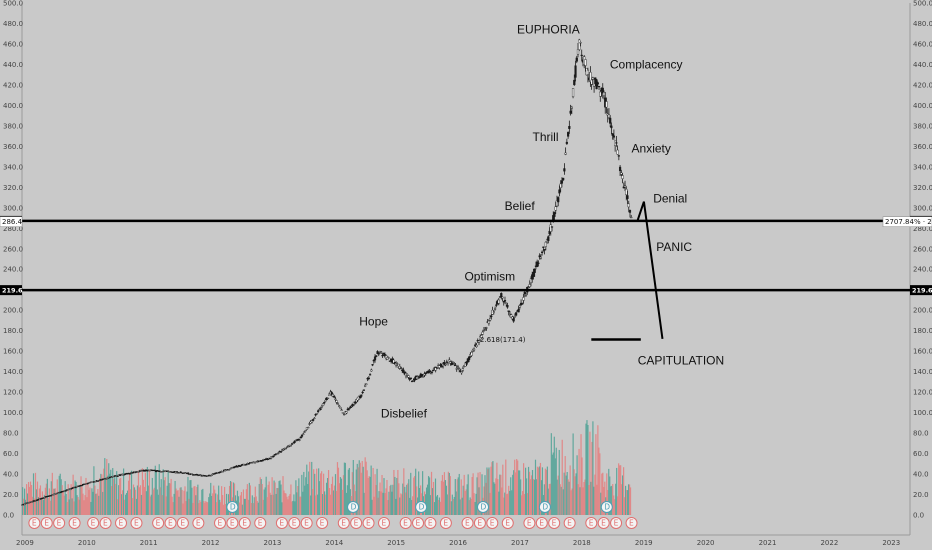 The width and height of the screenshot is (932, 550). Describe the element at coordinates (646, 65) in the screenshot. I see `annotation-complacency: Complacency` at that location.